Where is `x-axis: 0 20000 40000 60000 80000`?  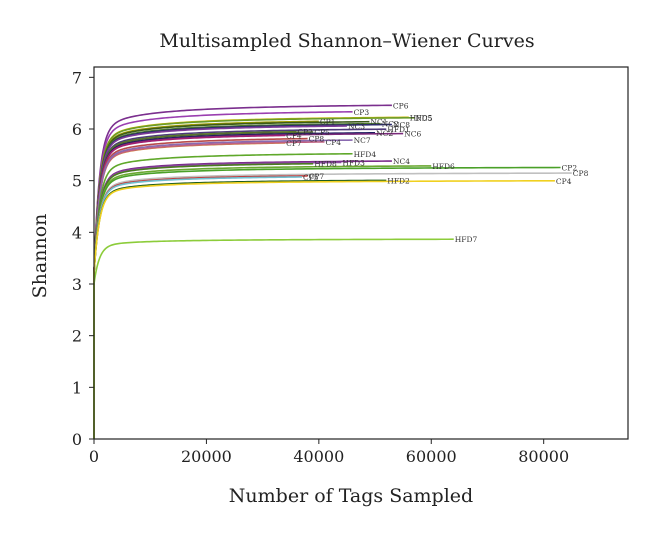 x-axis: 0 20000 40000 60000 80000 is located at coordinates (329, 452).